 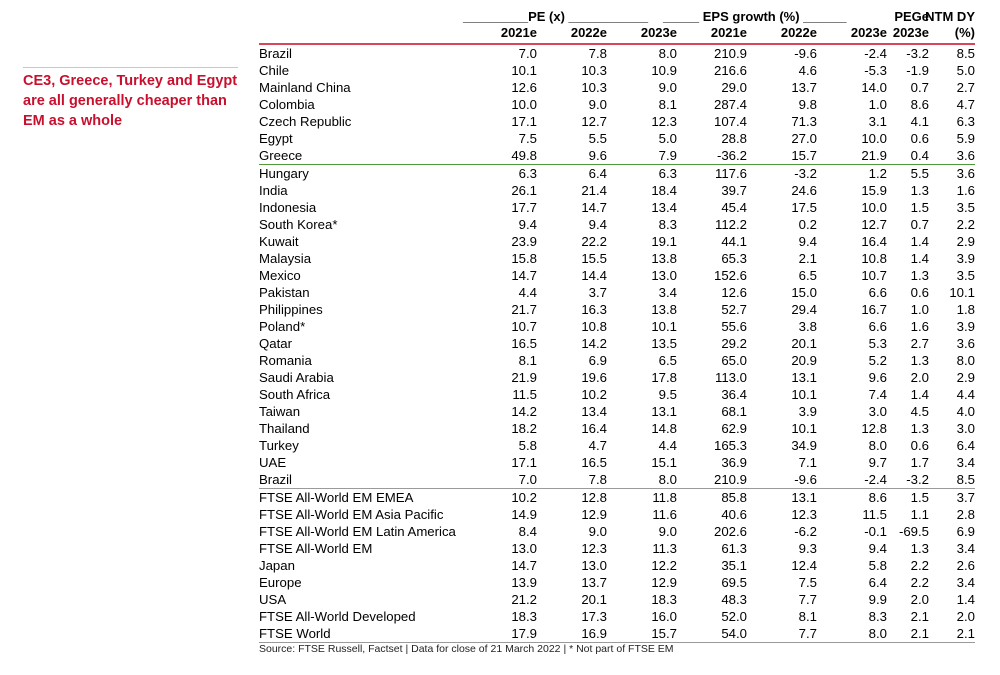 I want to click on row-label: FTSE All-World EM Latin America, so click(x=357, y=531).